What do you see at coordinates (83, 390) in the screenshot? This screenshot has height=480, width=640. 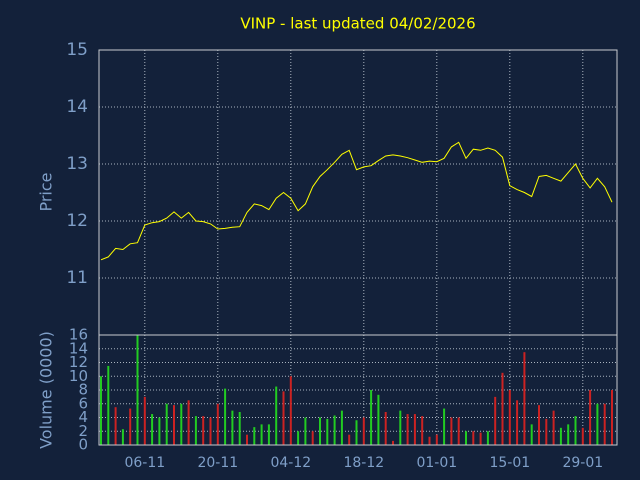 I see `y-tick-label: 8` at bounding box center [83, 390].